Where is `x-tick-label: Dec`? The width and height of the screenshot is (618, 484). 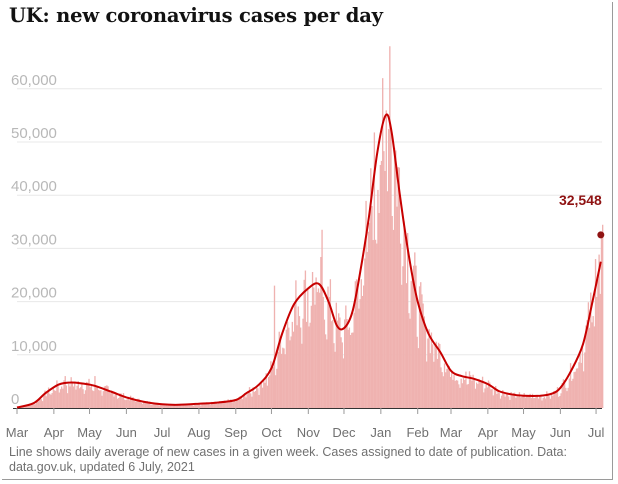
x-tick-label: Dec is located at coordinates (344, 432).